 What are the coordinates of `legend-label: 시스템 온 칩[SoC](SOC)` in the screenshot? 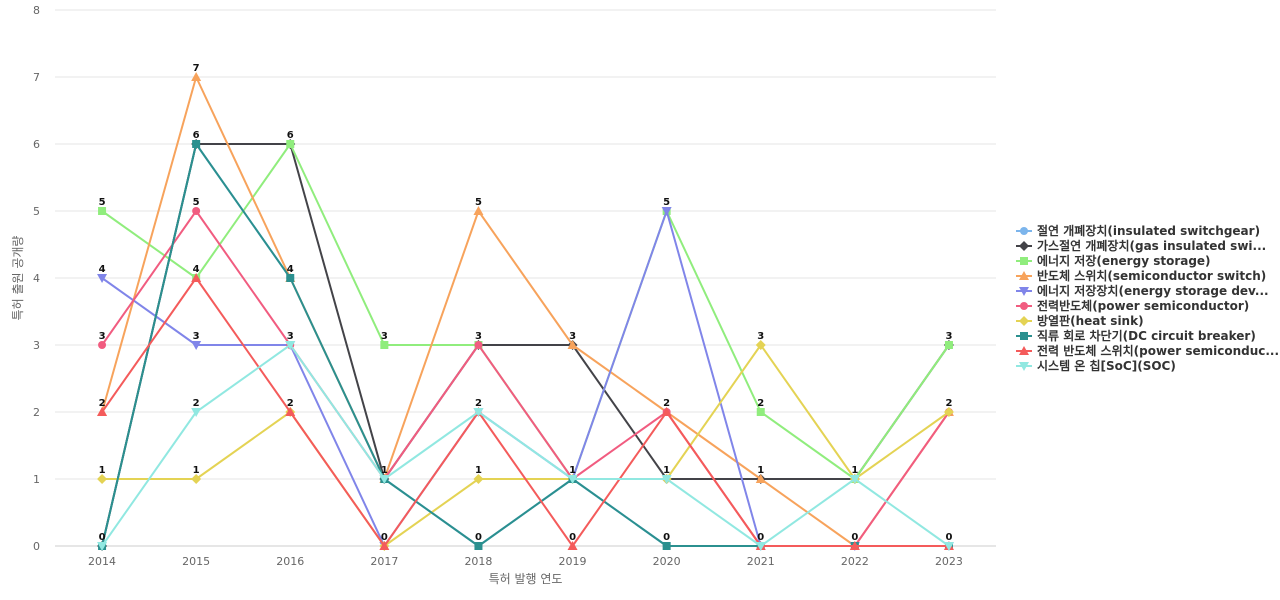 It's located at (1106, 365).